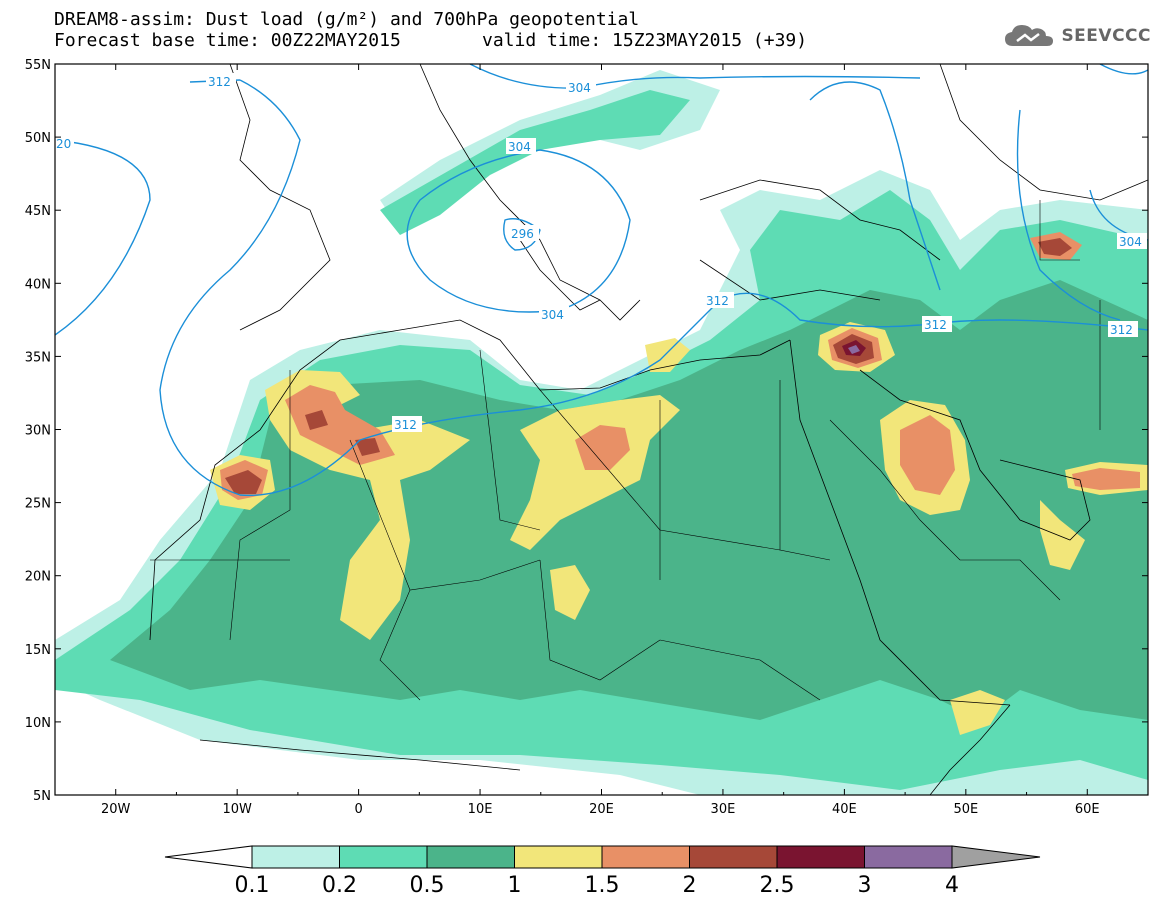 This screenshot has width=1165, height=907. Describe the element at coordinates (38, 431) in the screenshot. I see `lat-tick-label: 30N` at that location.